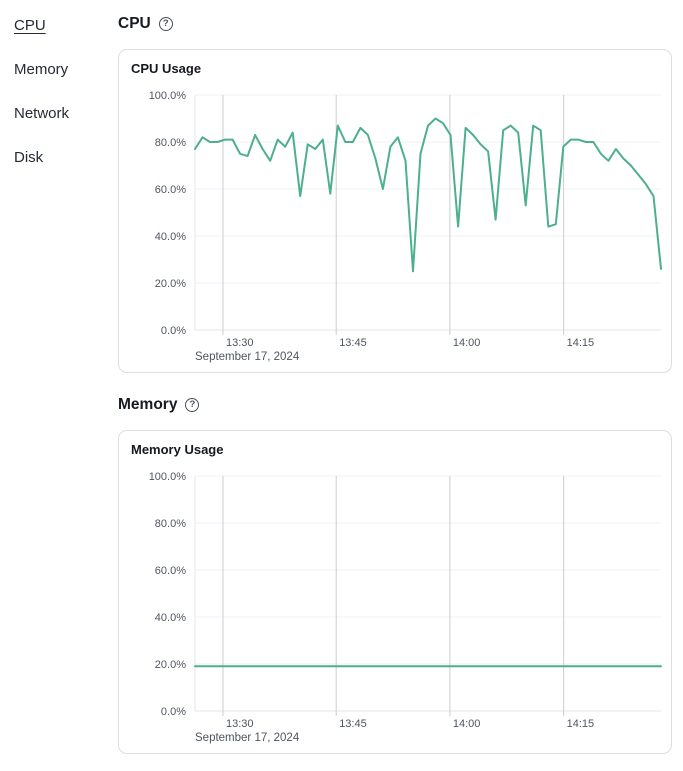  What do you see at coordinates (395, 24) in the screenshot?
I see `cpu-section-heading: CPU ?` at bounding box center [395, 24].